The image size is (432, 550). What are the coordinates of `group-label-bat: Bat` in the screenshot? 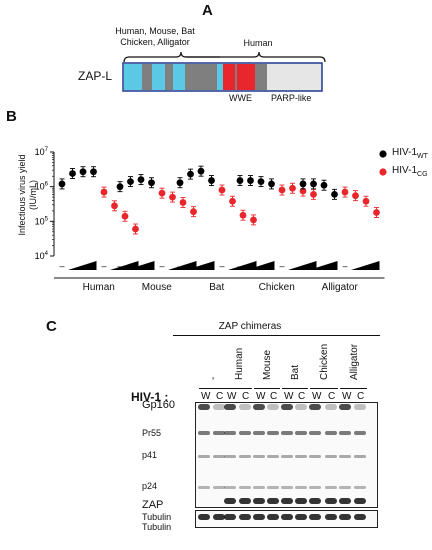 It's located at (217, 287).